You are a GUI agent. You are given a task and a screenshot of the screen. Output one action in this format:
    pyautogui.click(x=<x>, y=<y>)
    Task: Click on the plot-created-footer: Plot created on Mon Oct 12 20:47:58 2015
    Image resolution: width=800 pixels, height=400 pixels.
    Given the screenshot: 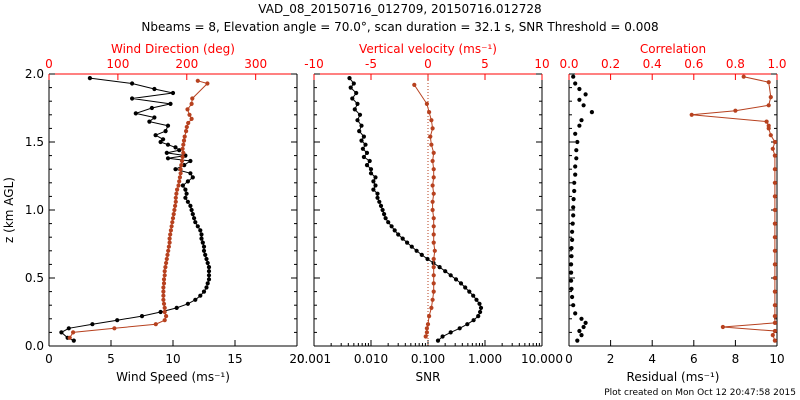 What is the action you would take?
    pyautogui.click(x=700, y=393)
    